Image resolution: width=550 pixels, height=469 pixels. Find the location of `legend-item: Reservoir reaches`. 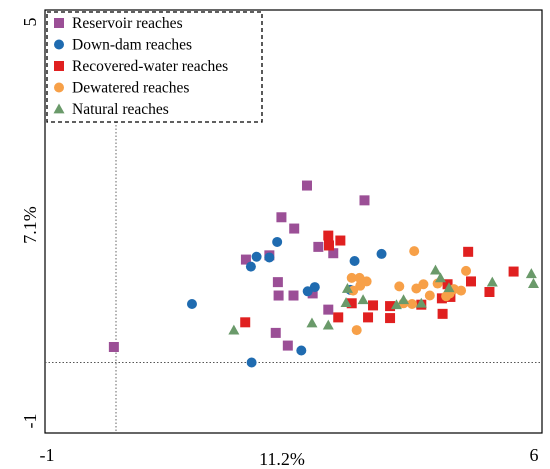

legend-item: Reservoir reaches is located at coordinates (118, 23).